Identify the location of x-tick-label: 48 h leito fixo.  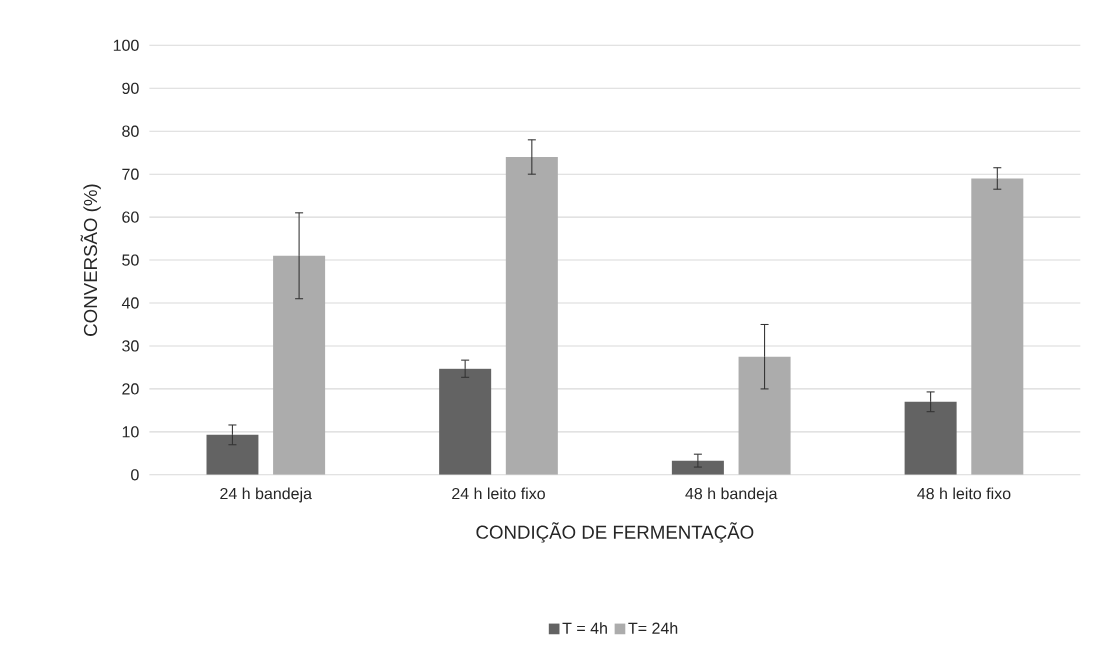
(964, 493).